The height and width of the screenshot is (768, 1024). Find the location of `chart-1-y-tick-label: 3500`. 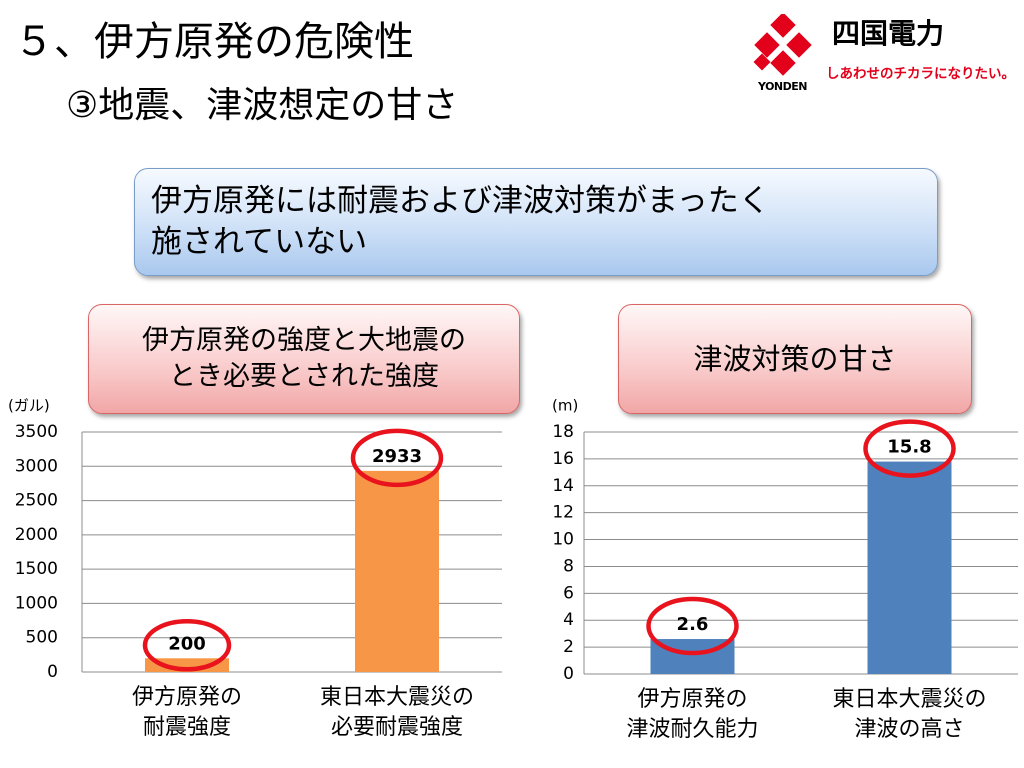

chart-1-y-tick-label: 3500 is located at coordinates (36, 432).